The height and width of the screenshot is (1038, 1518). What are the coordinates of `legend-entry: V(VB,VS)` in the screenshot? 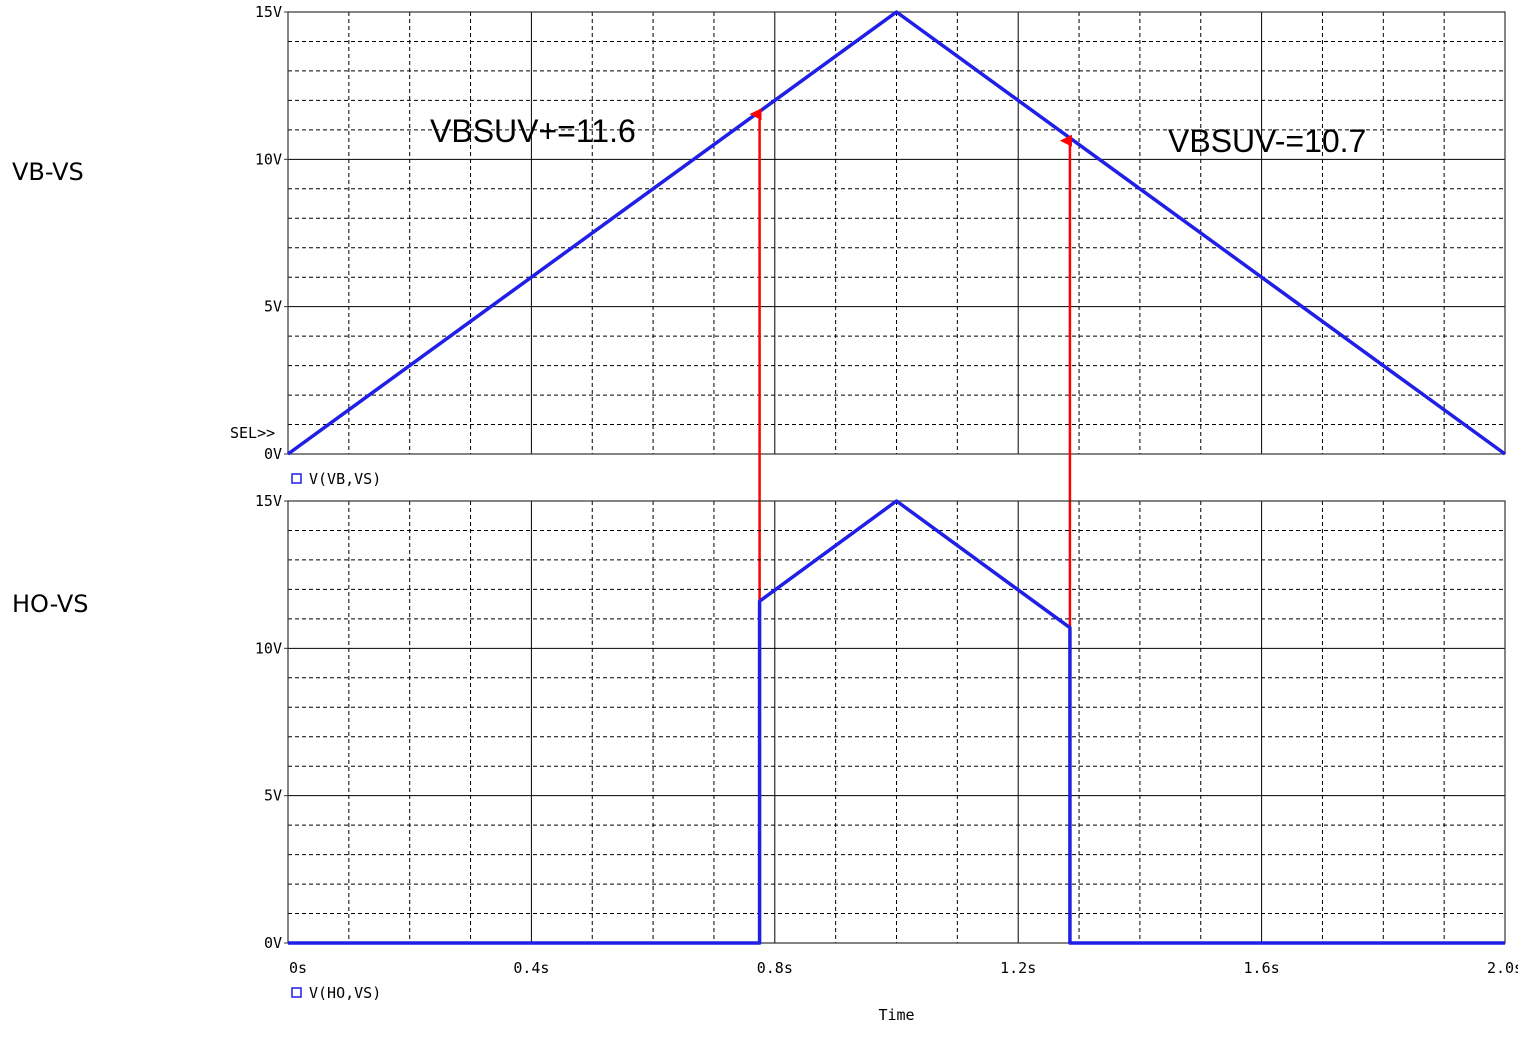 It's located at (345, 479).